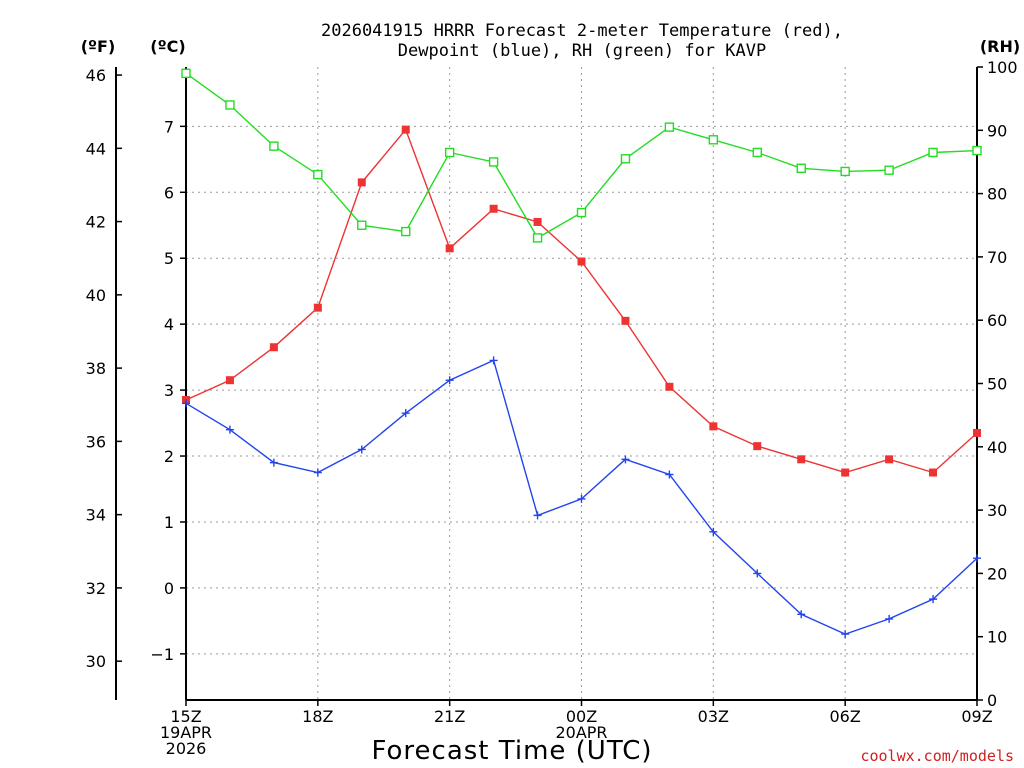 The width and height of the screenshot is (1024, 768). Describe the element at coordinates (96, 222) in the screenshot. I see `fahrenheit-tick-label: 42` at that location.